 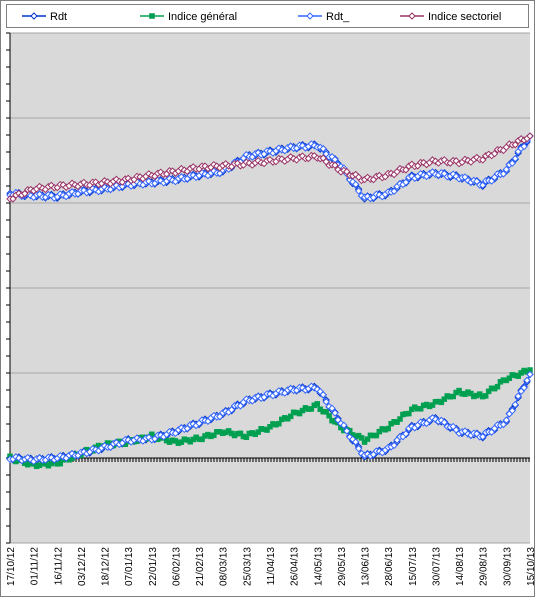 I want to click on legend-label: Rdt, so click(x=58, y=17).